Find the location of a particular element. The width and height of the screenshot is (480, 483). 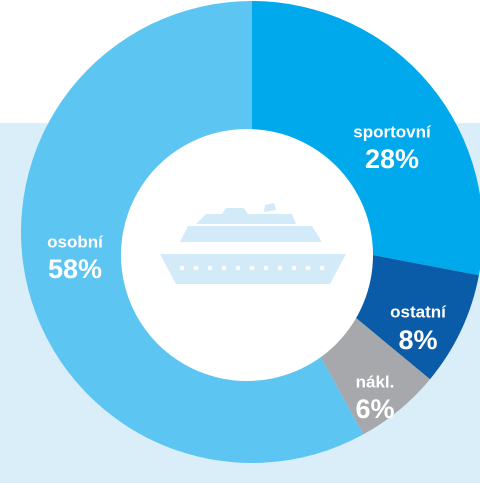

slice-value: 28% is located at coordinates (392, 159).